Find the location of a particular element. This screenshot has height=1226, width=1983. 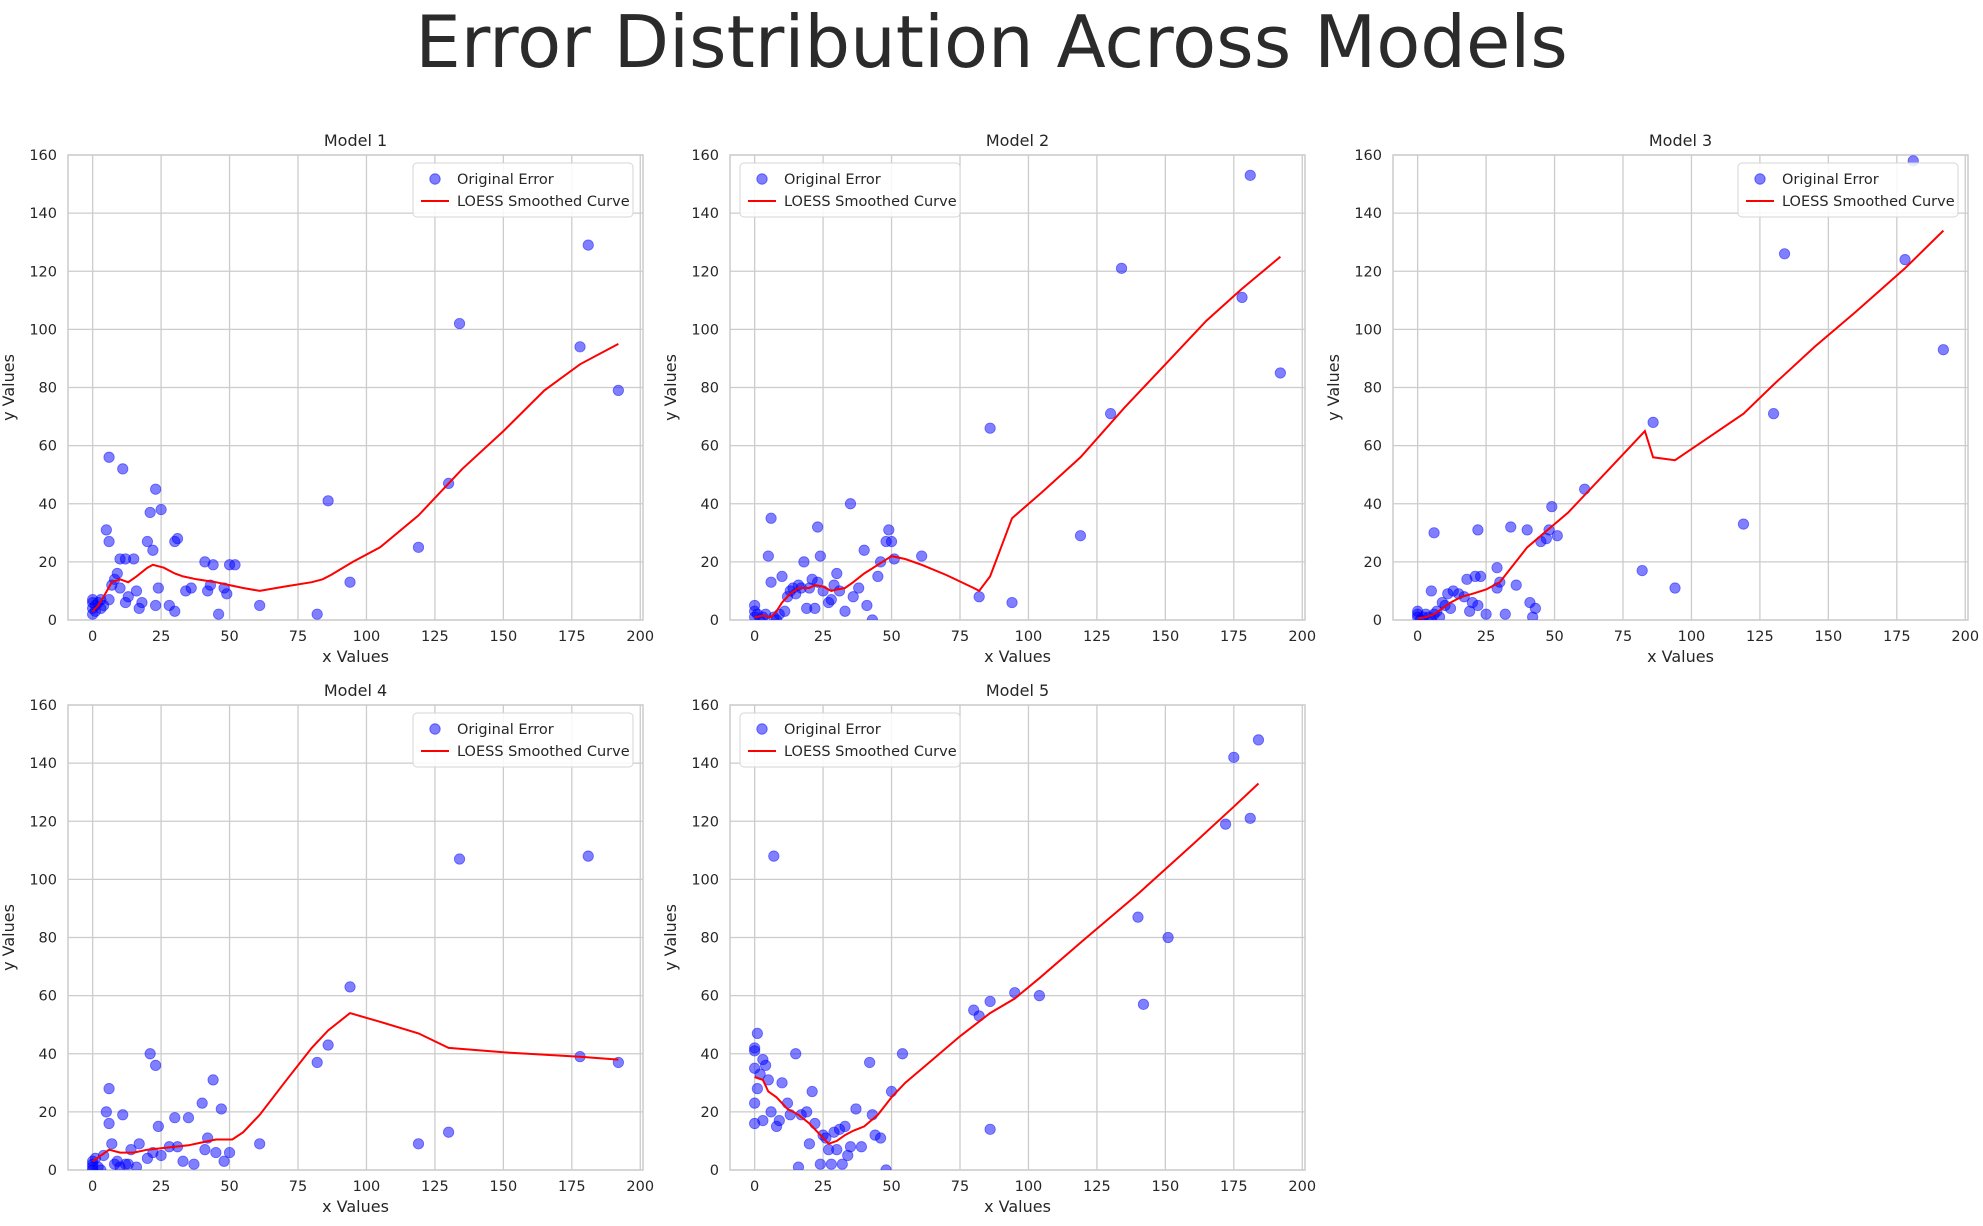

legend-marker-scatter is located at coordinates (435, 729).